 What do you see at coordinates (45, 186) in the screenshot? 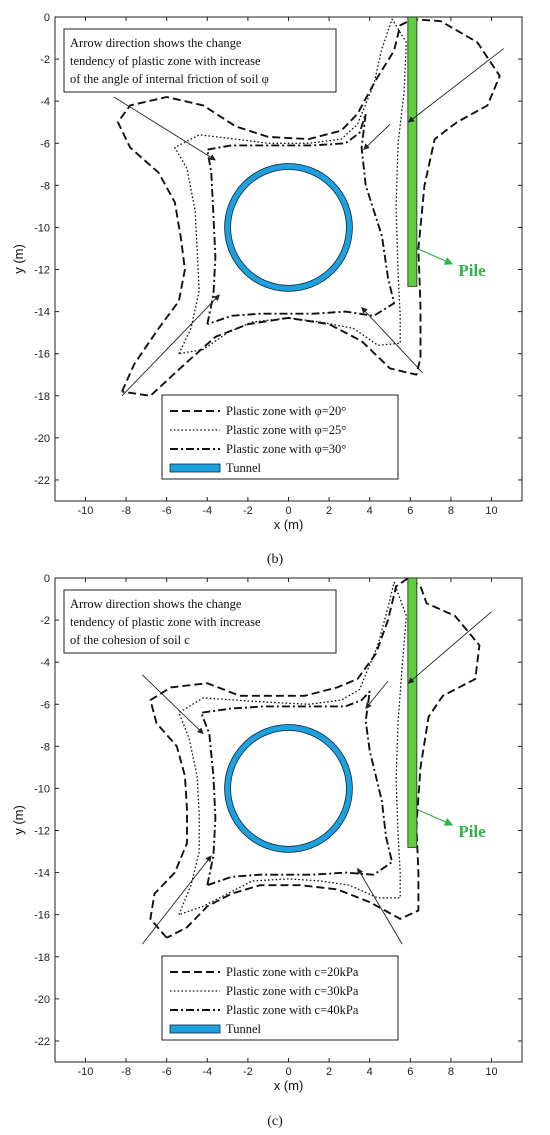
I see `y-tick-label: -8` at bounding box center [45, 186].